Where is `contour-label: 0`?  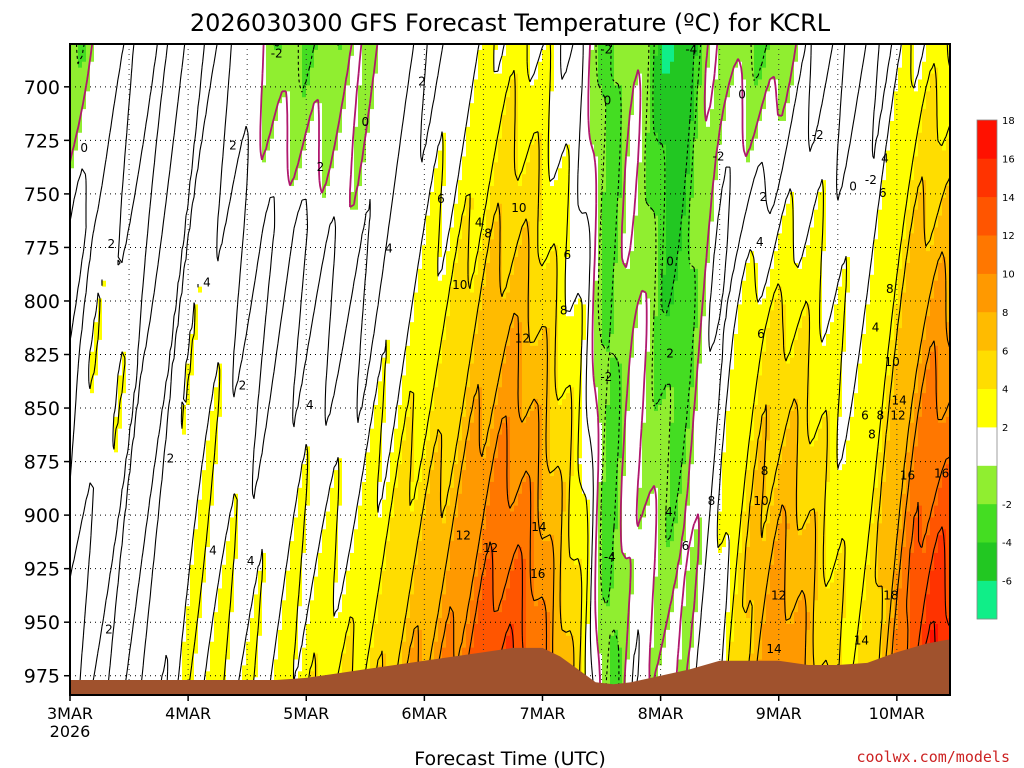
contour-label: 0 is located at coordinates (853, 186).